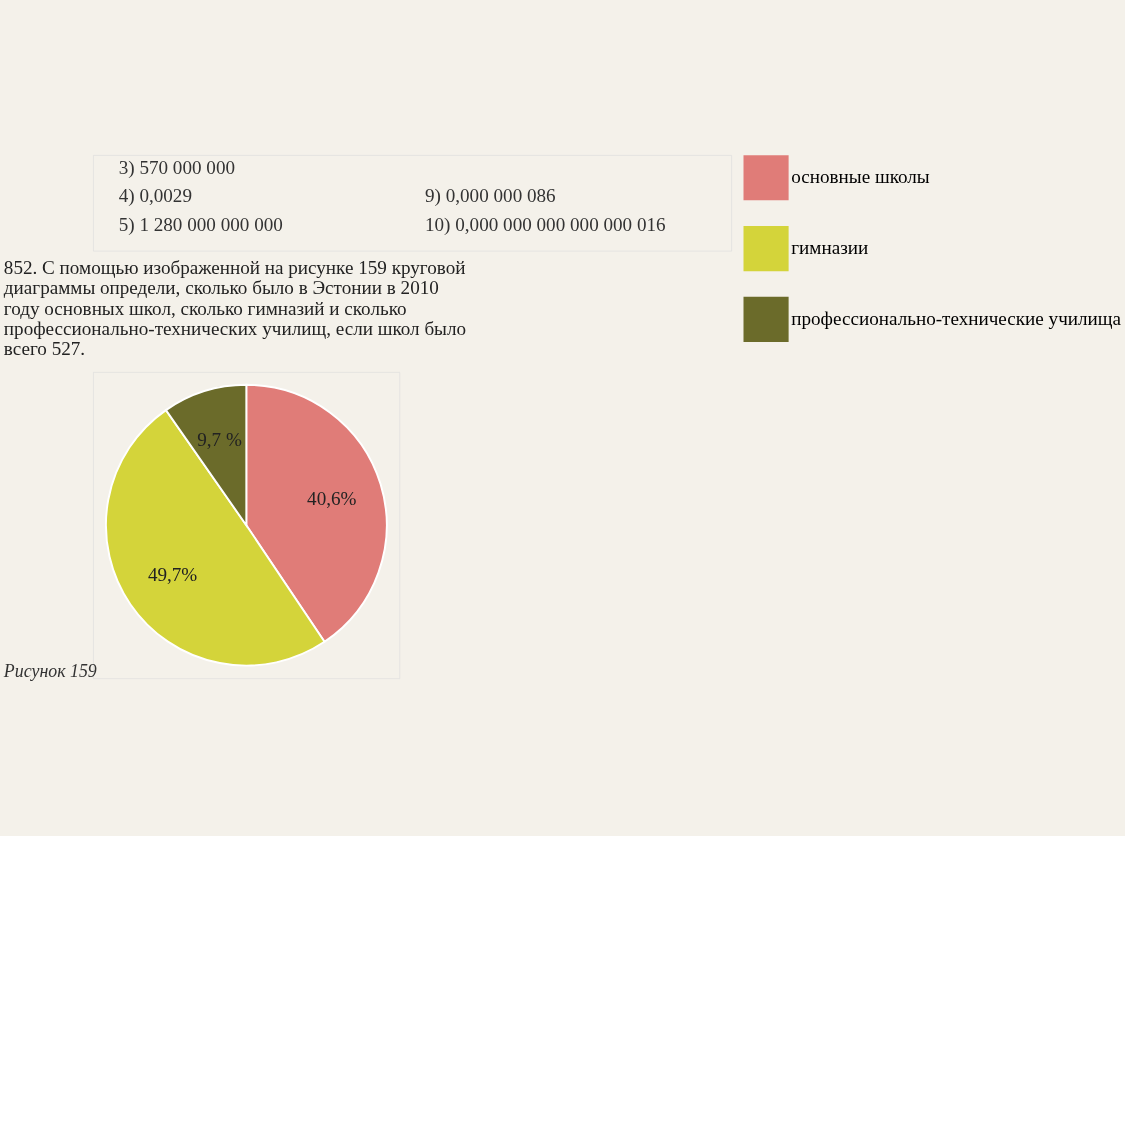  What do you see at coordinates (235, 308) in the screenshot?
I see `text: 852. С помощью изображенной на рисунке 159 круговой диаграммы определи, сколько было в Эстонии в 2010 году основных школ, сколько гимназий и сколько профессионально-технических училищ, если школ было всего 527.` at bounding box center [235, 308].